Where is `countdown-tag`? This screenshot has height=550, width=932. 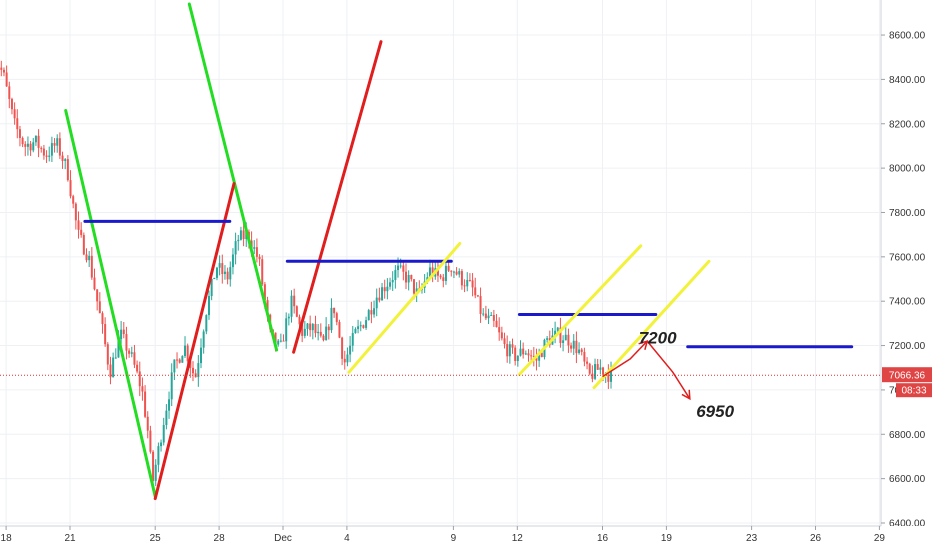 countdown-tag is located at coordinates (914, 390).